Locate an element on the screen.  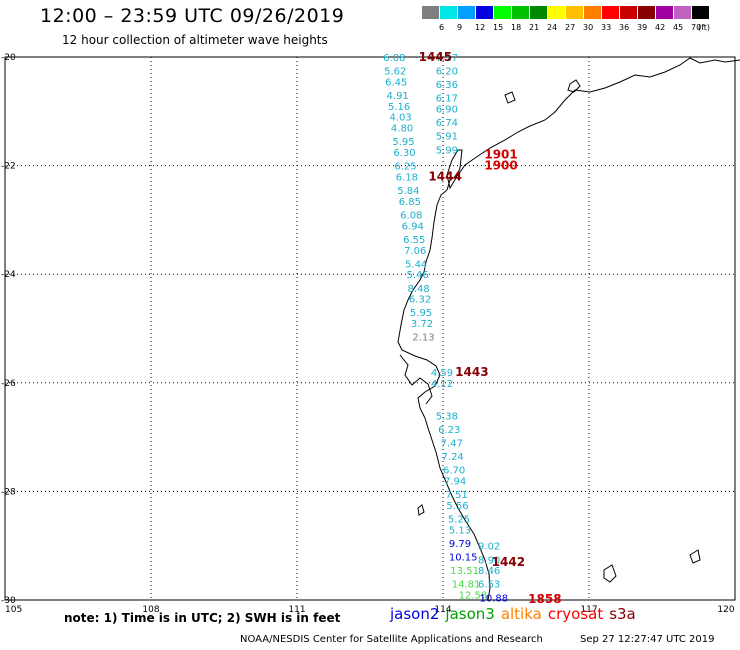
pass-time-label: 1445 is located at coordinates (435, 57).